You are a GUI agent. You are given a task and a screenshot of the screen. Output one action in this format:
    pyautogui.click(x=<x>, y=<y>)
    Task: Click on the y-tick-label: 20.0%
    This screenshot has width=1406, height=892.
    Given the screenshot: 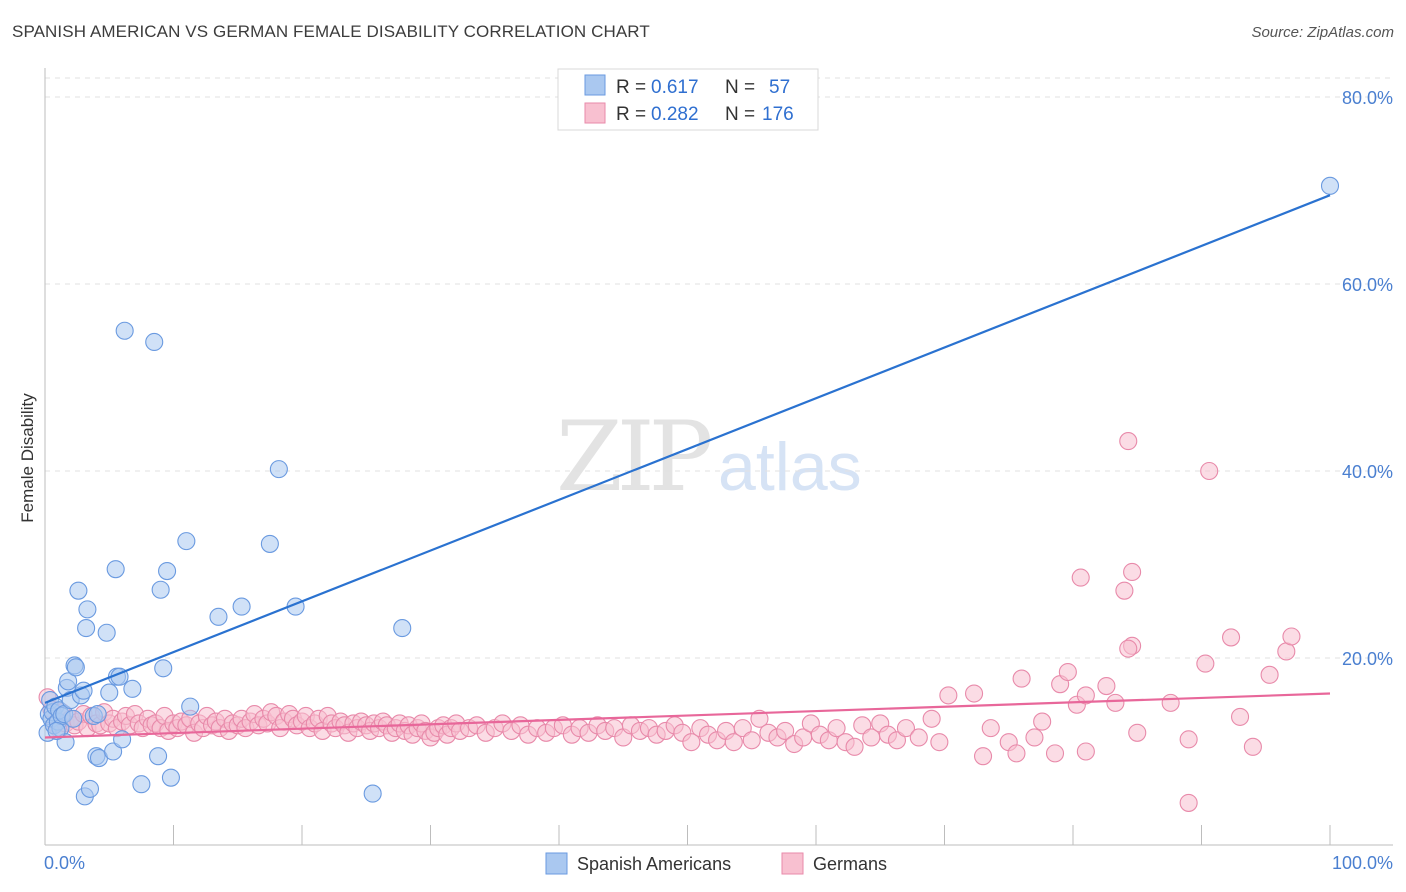 What is the action you would take?
    pyautogui.click(x=1367, y=659)
    